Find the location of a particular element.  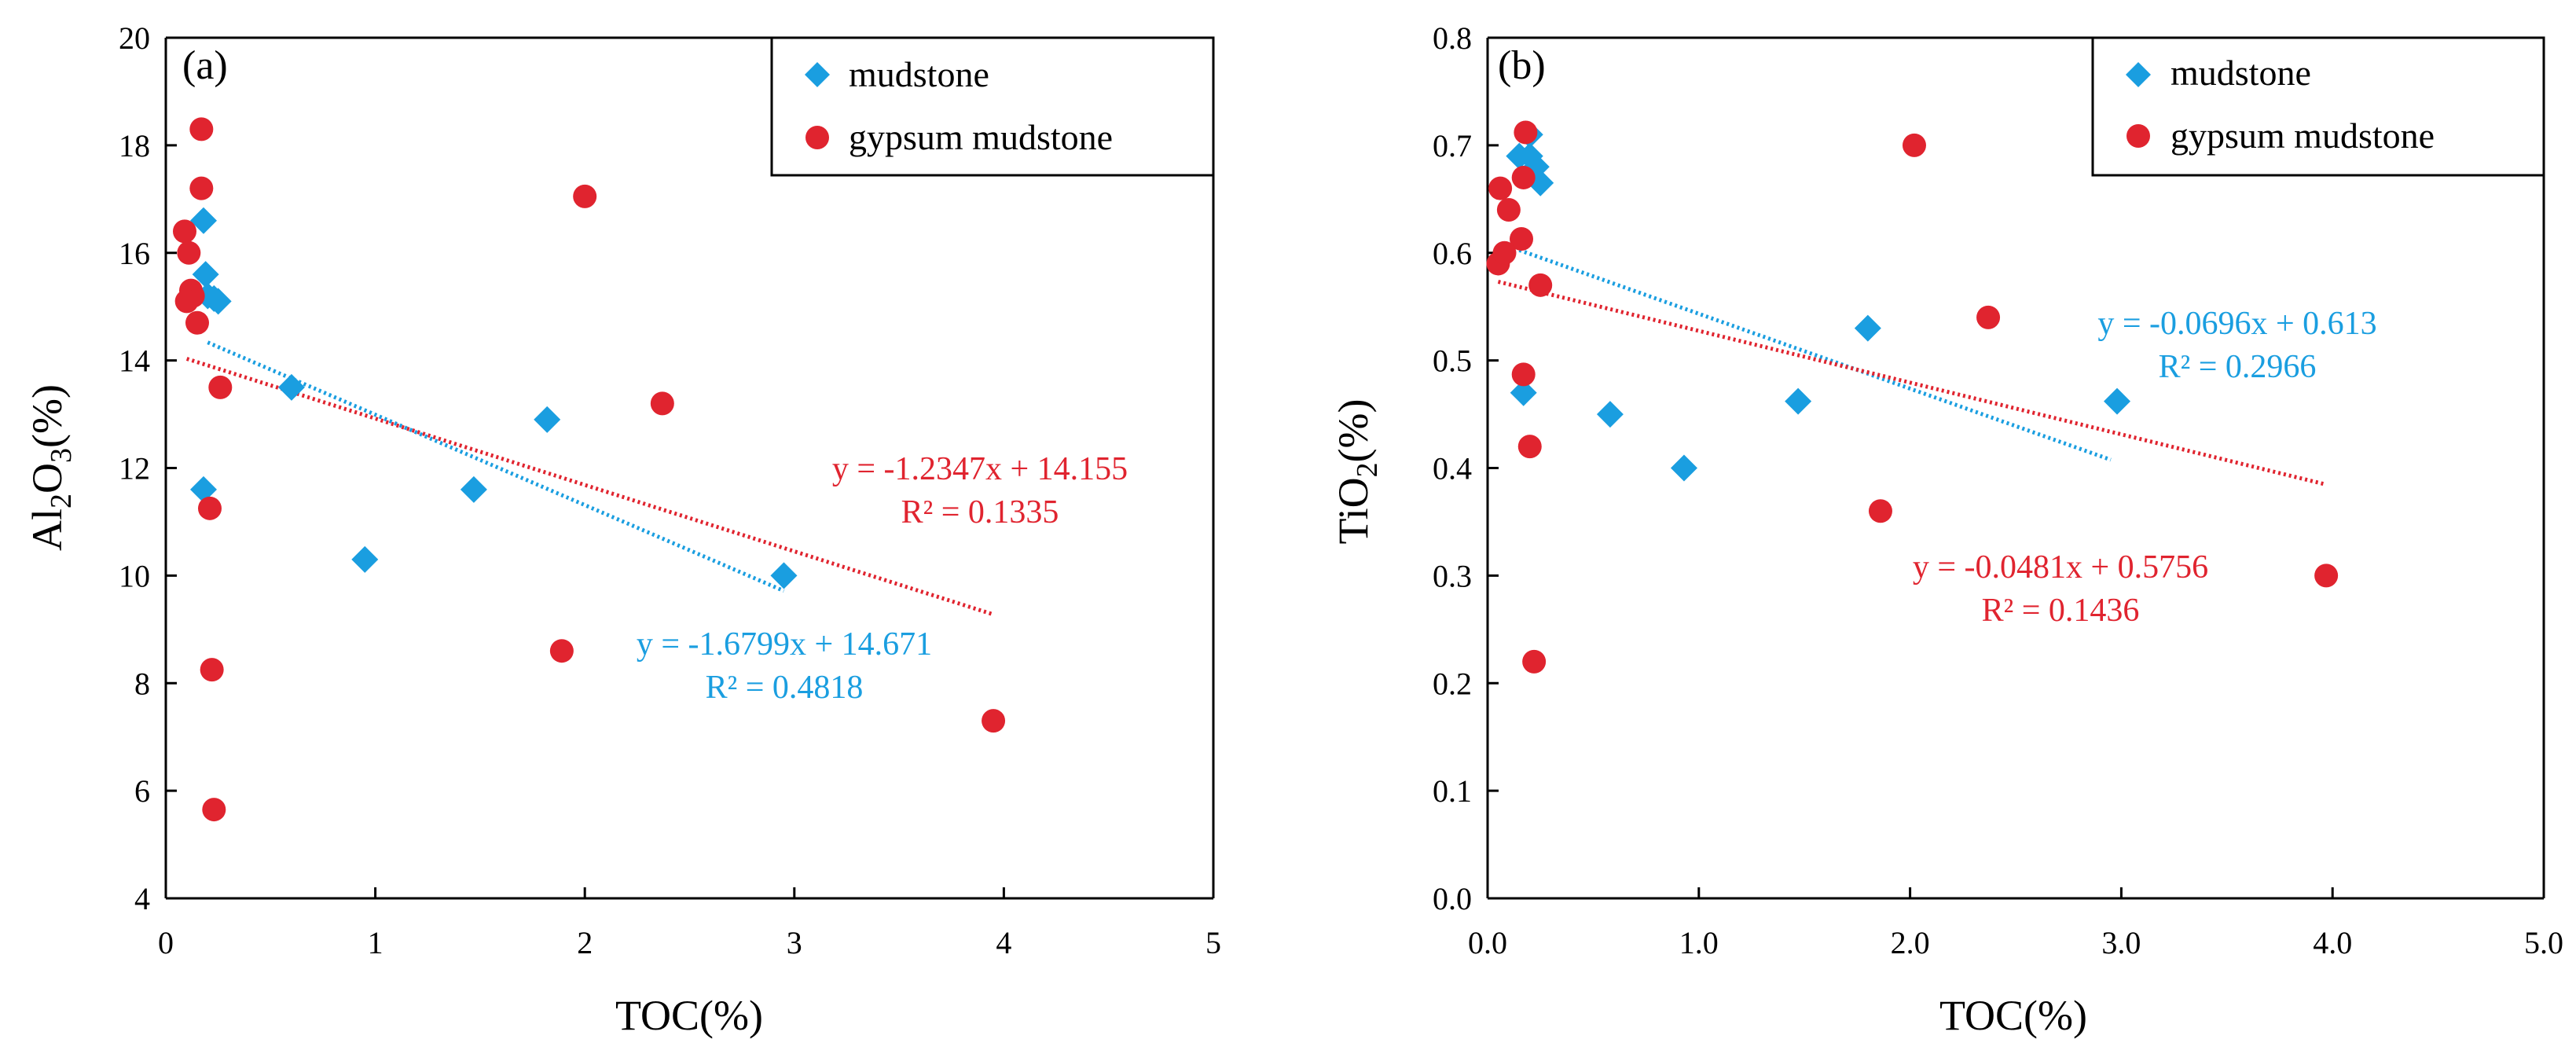

y-tick-label: 18 is located at coordinates (134, 145).